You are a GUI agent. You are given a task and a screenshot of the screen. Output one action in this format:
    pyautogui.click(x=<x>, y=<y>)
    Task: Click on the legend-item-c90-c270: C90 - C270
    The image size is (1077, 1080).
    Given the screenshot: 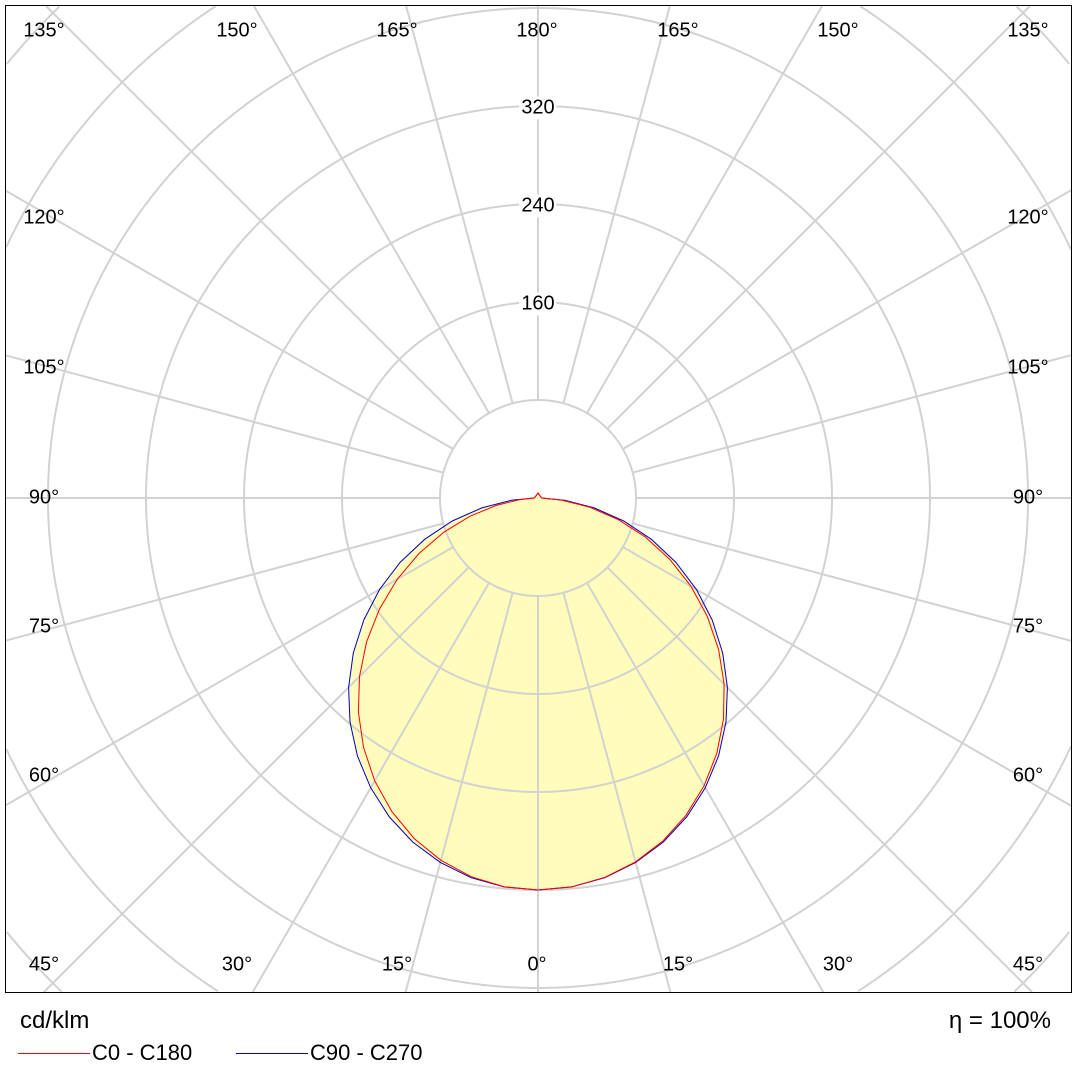 What is the action you would take?
    pyautogui.click(x=329, y=1053)
    